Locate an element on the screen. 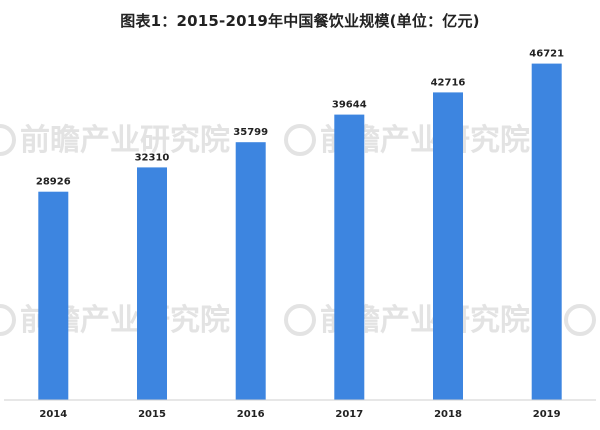 Image resolution: width=600 pixels, height=430 pixels. bar-2017 is located at coordinates (349, 257).